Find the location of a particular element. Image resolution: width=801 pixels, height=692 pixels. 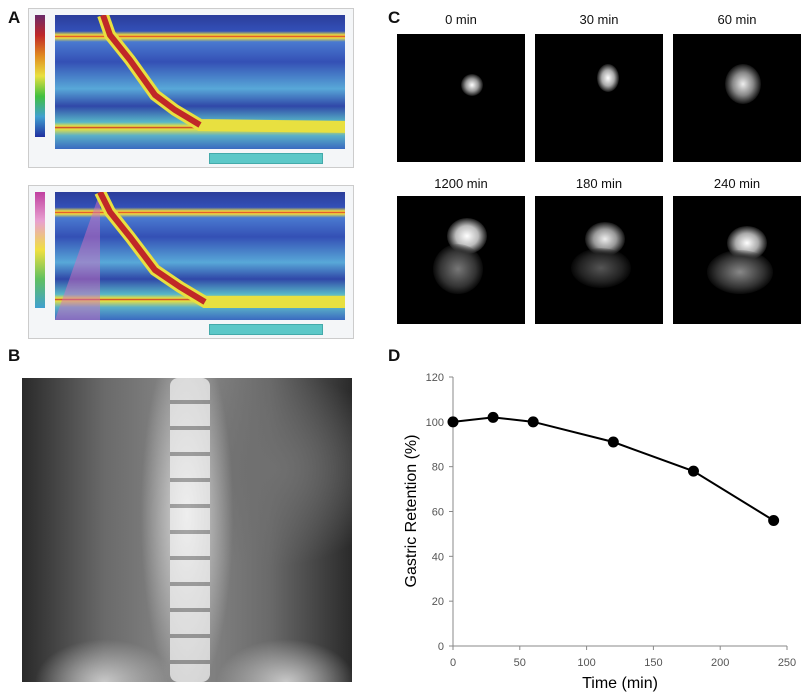

x-tick-label: 200 is located at coordinates (720, 663).